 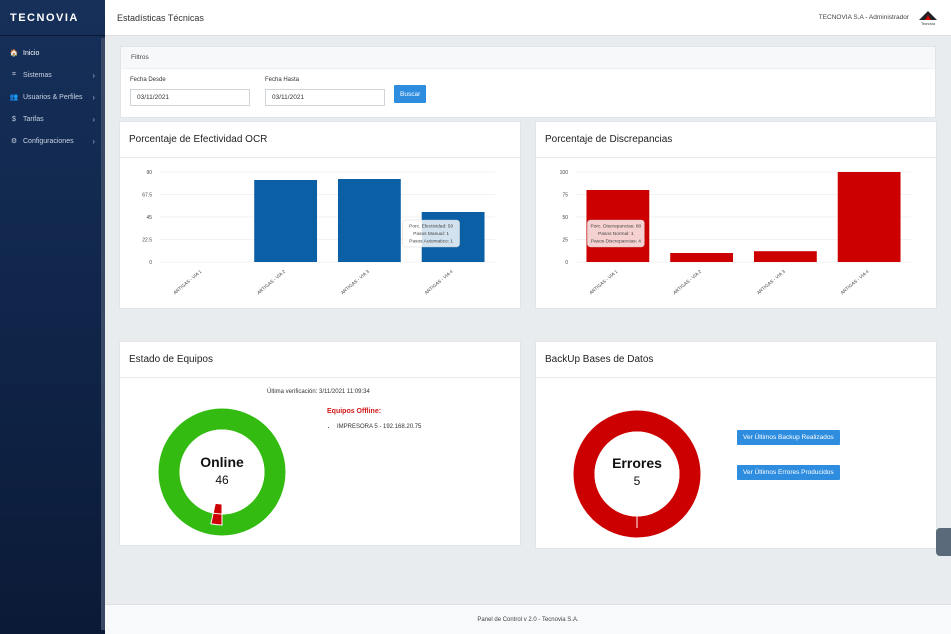 What do you see at coordinates (282, 80) in the screenshot?
I see `fecha-hasta-label: Fecha Hasta` at bounding box center [282, 80].